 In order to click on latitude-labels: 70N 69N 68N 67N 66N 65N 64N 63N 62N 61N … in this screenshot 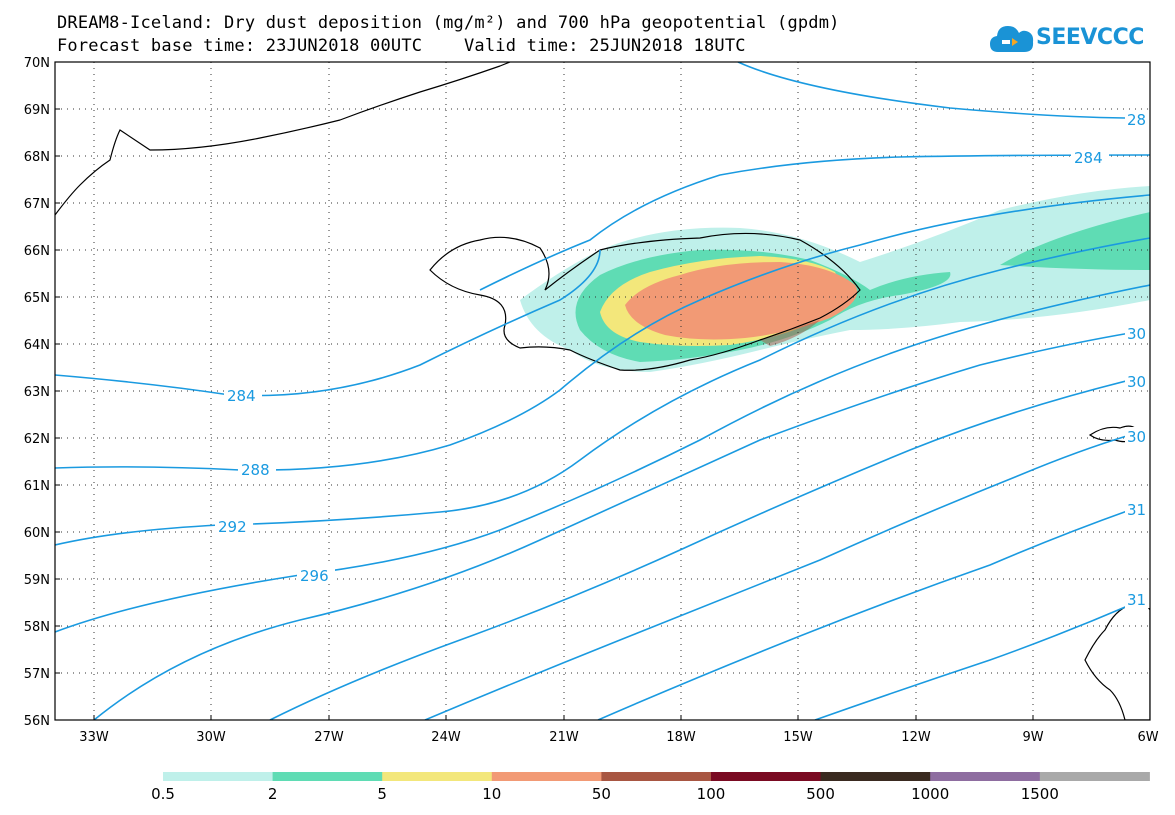, I will do `click(37, 392)`.